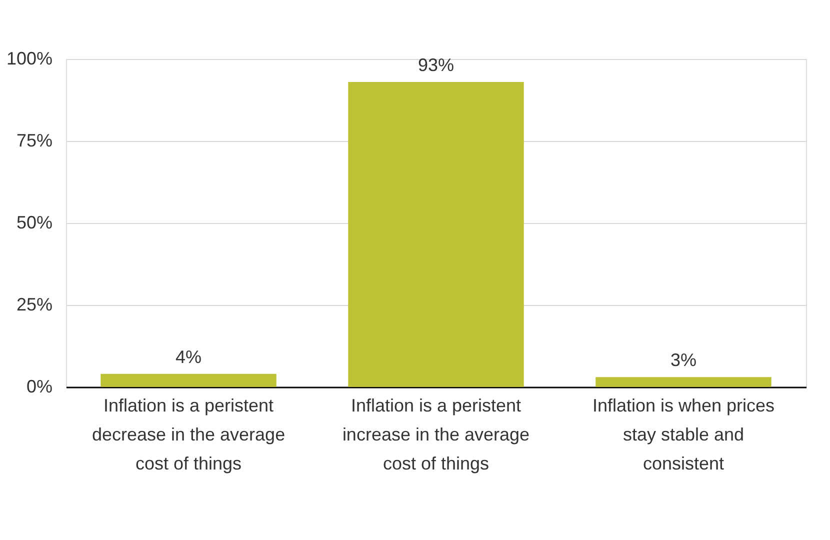 This screenshot has height=540, width=830. What do you see at coordinates (436, 435) in the screenshot?
I see `x-tick-label: Inflation is a peristent increase in the average cost of things` at bounding box center [436, 435].